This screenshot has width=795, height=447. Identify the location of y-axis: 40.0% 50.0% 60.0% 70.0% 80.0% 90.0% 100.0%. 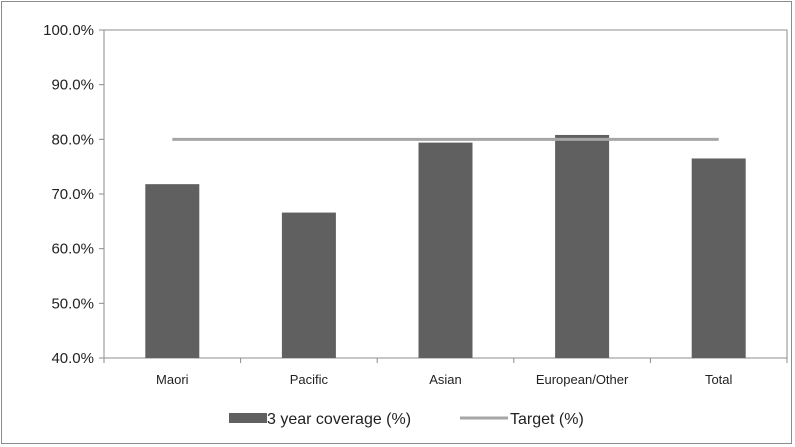
(73, 194).